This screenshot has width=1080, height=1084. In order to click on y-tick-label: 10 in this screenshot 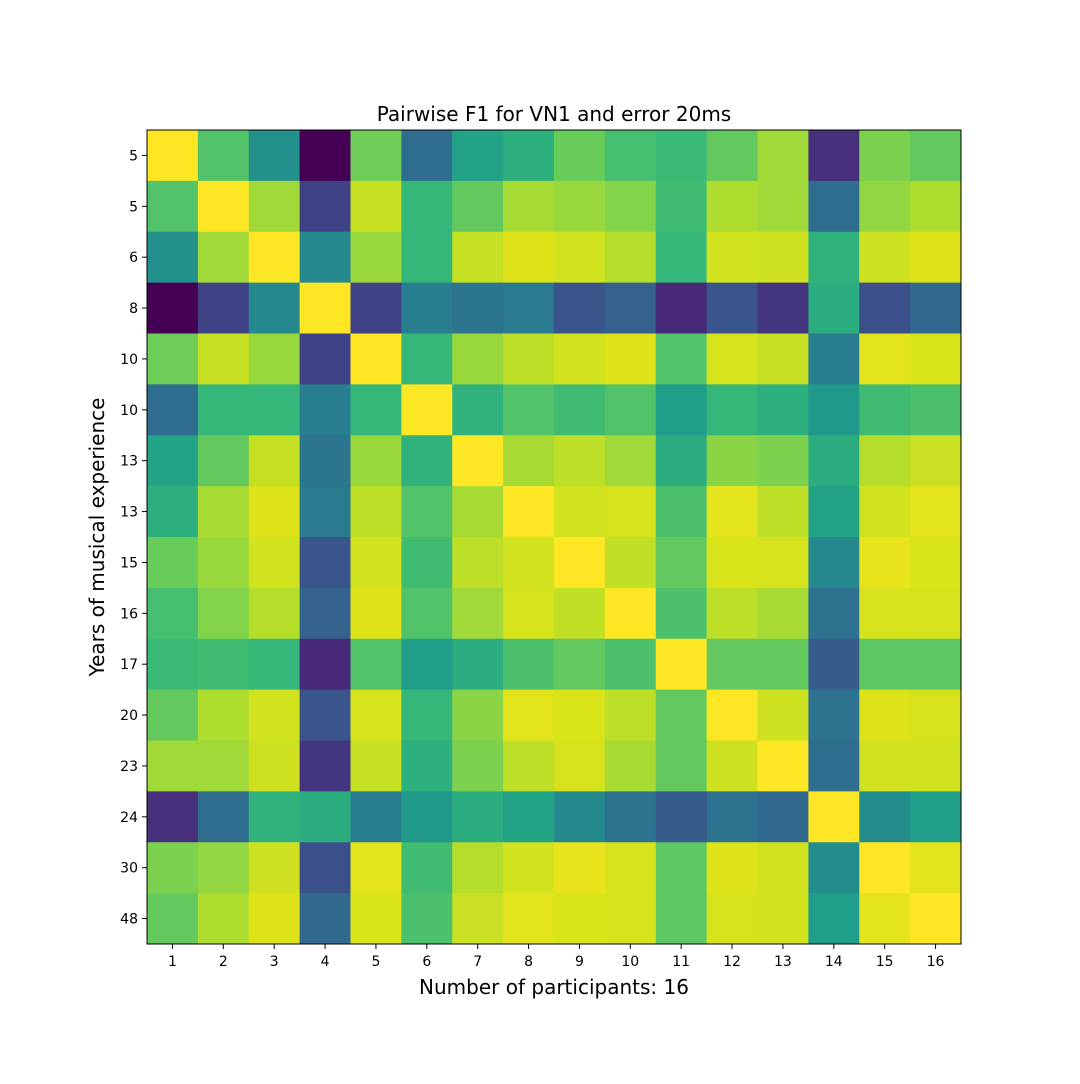, I will do `click(129, 411)`.